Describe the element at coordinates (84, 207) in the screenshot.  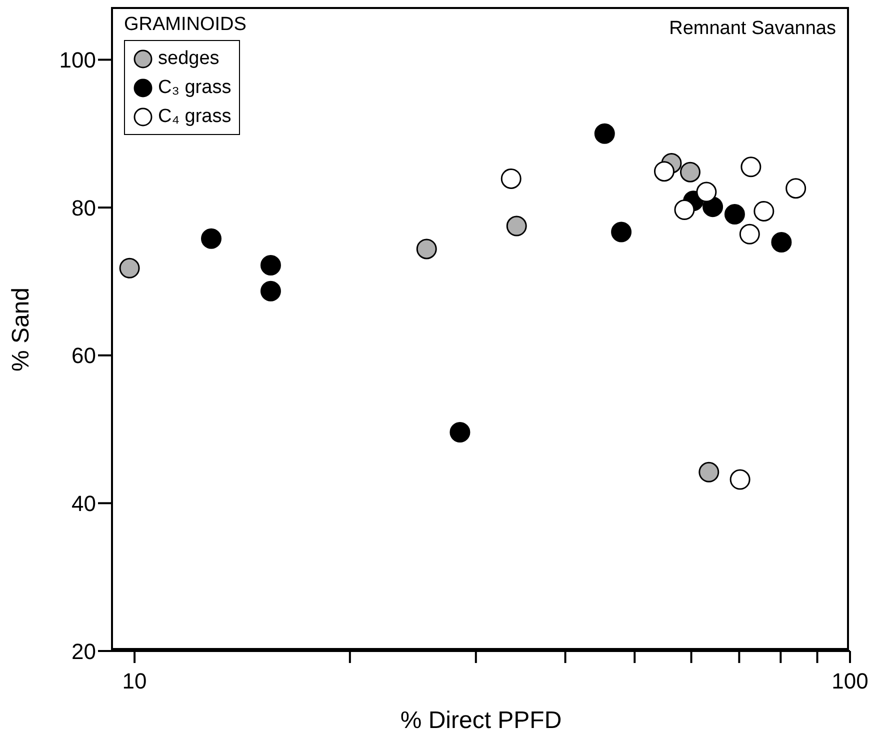
I see `y-tick-label: 80` at that location.